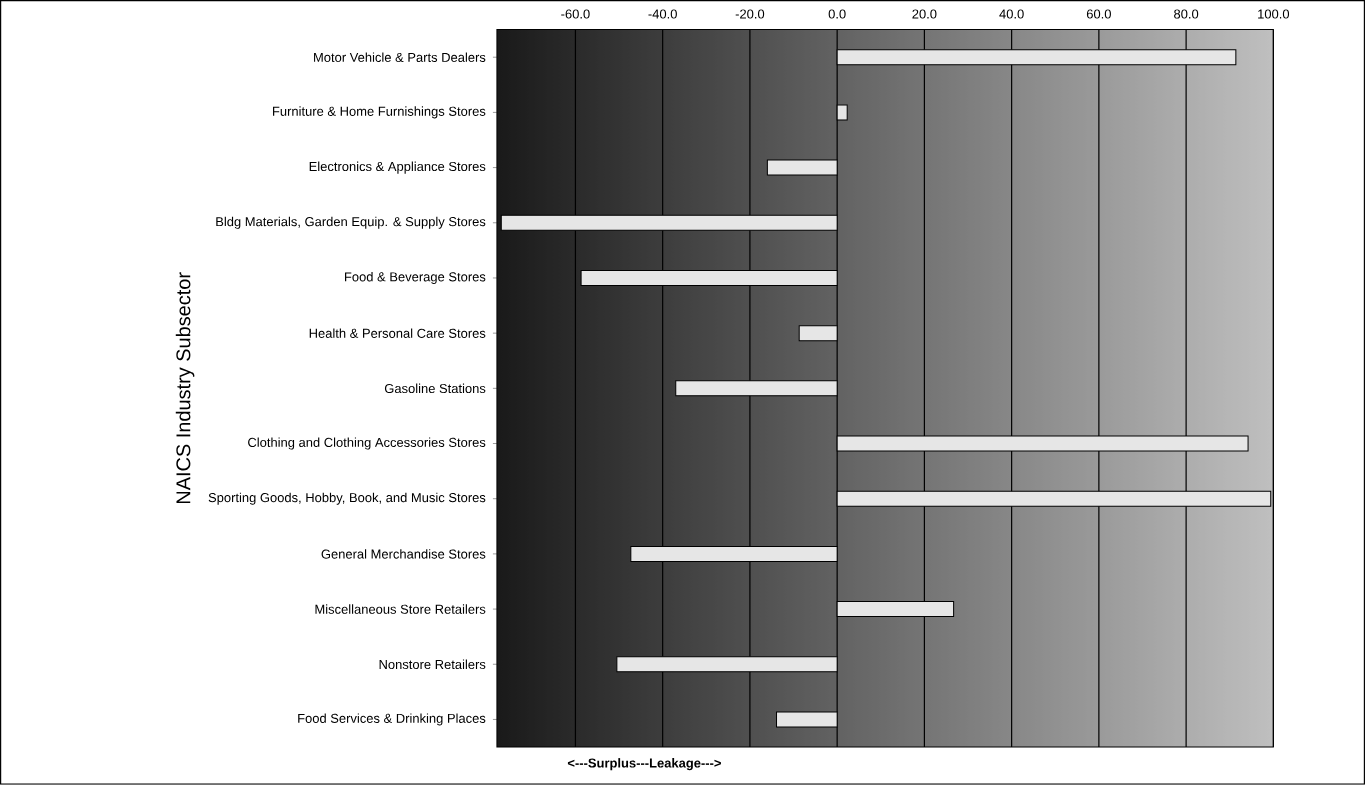 Image resolution: width=1365 pixels, height=785 pixels. Describe the element at coordinates (392, 719) in the screenshot. I see `y-tick-label: Food Services & Drinking Places` at that location.